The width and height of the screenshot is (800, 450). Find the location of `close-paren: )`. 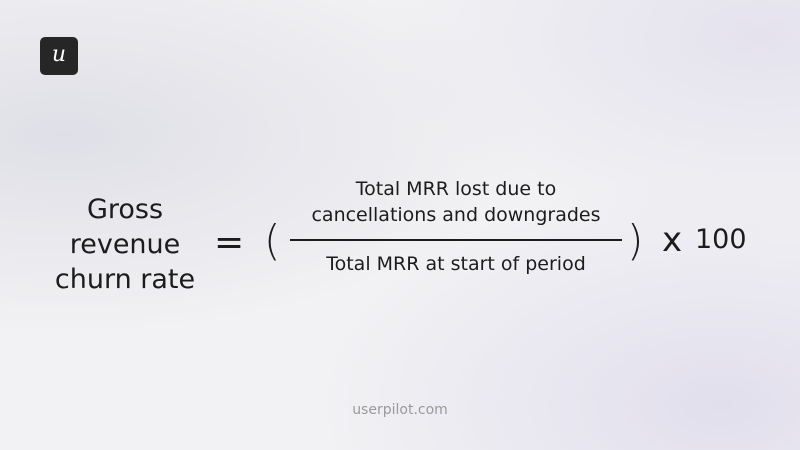

close-paren: ) is located at coordinates (635, 240).